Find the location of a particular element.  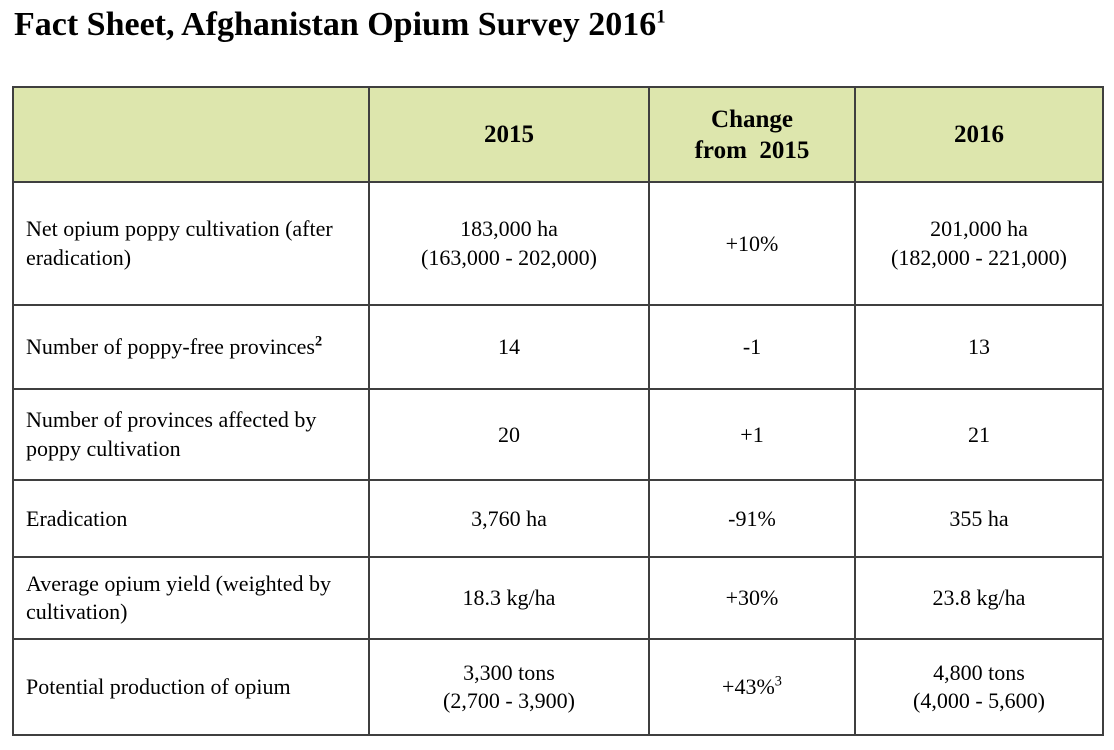

value-2015-line1: 183,000 ha is located at coordinates (509, 229).